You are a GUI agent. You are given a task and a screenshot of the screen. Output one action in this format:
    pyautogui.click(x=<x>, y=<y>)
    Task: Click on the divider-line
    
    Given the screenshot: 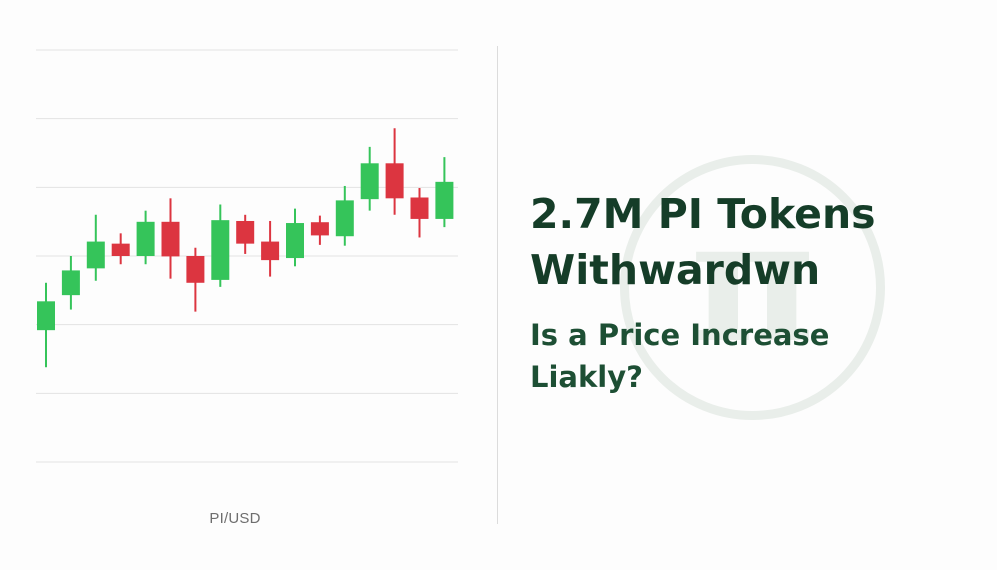 What is the action you would take?
    pyautogui.click(x=497, y=285)
    